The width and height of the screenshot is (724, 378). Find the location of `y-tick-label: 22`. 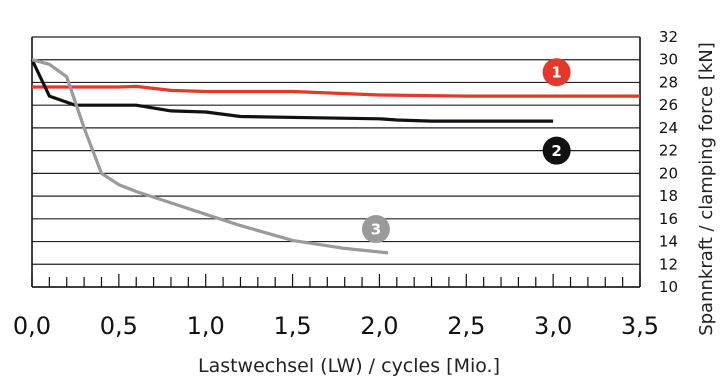

y-tick-label: 22 is located at coordinates (668, 151).